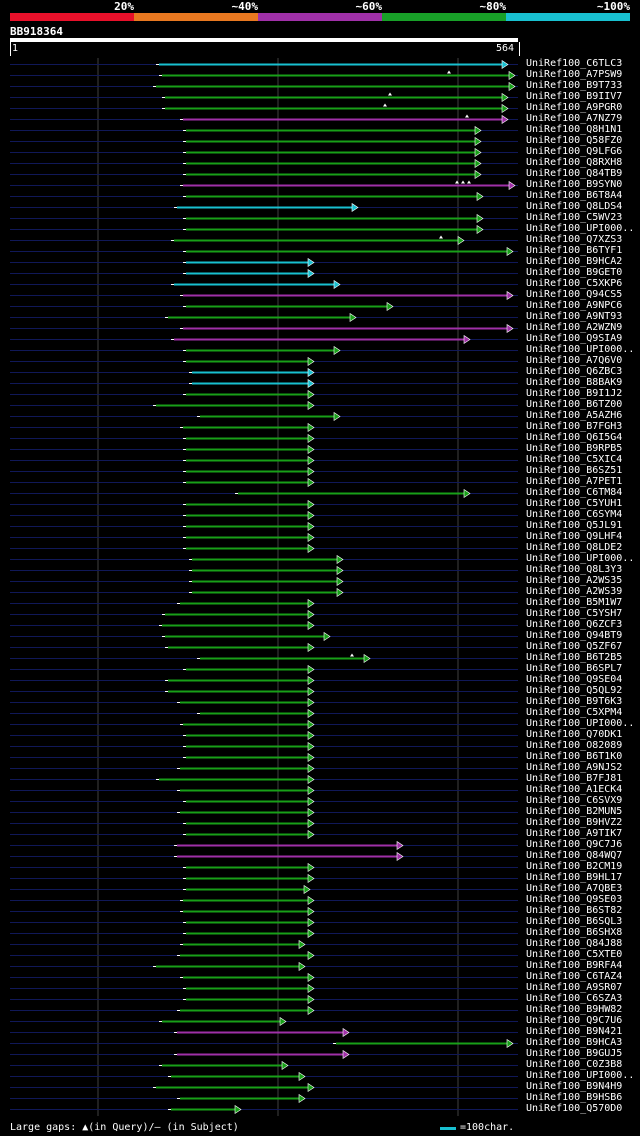  What do you see at coordinates (574, 624) in the screenshot?
I see `hit-label: UniRef100_Q6ZCF3` at bounding box center [574, 624].